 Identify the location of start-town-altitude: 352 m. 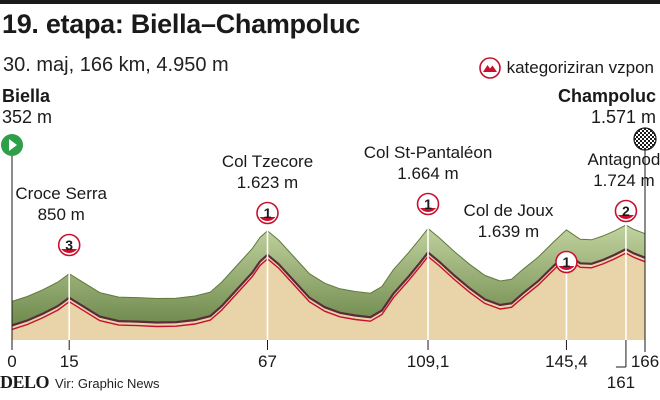
(27, 117).